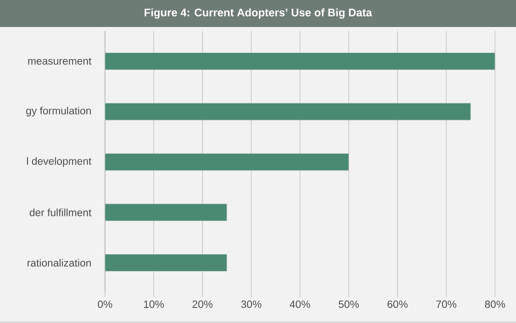 This screenshot has width=516, height=323. Describe the element at coordinates (105, 304) in the screenshot. I see `x-tick-label: 0%` at that location.